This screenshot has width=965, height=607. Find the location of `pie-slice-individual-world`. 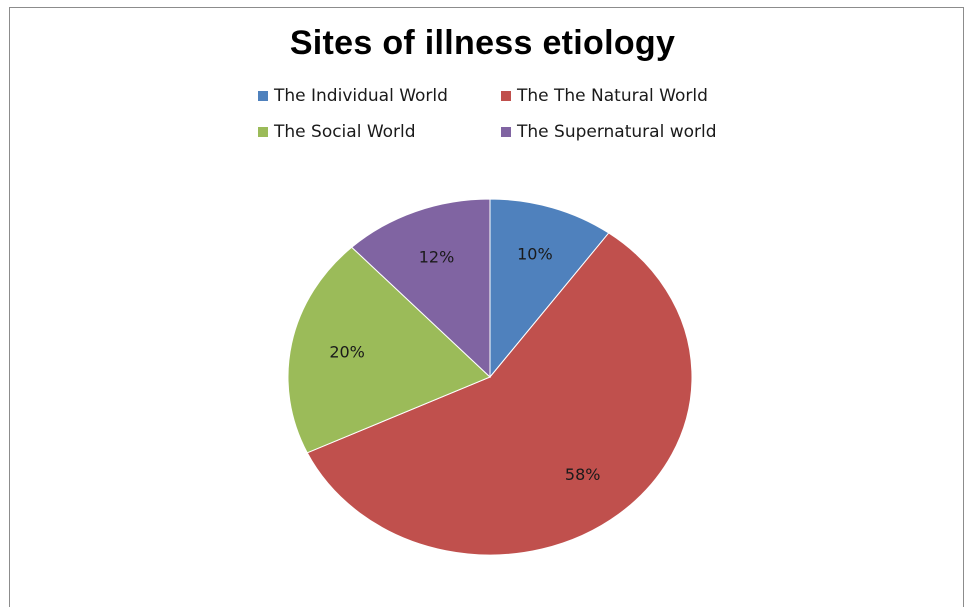

pie-slice-individual-world is located at coordinates (549, 288).